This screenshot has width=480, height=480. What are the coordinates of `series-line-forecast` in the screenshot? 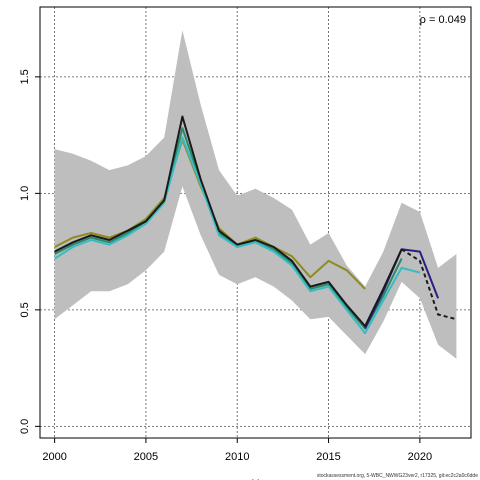 It's located at (429, 284).